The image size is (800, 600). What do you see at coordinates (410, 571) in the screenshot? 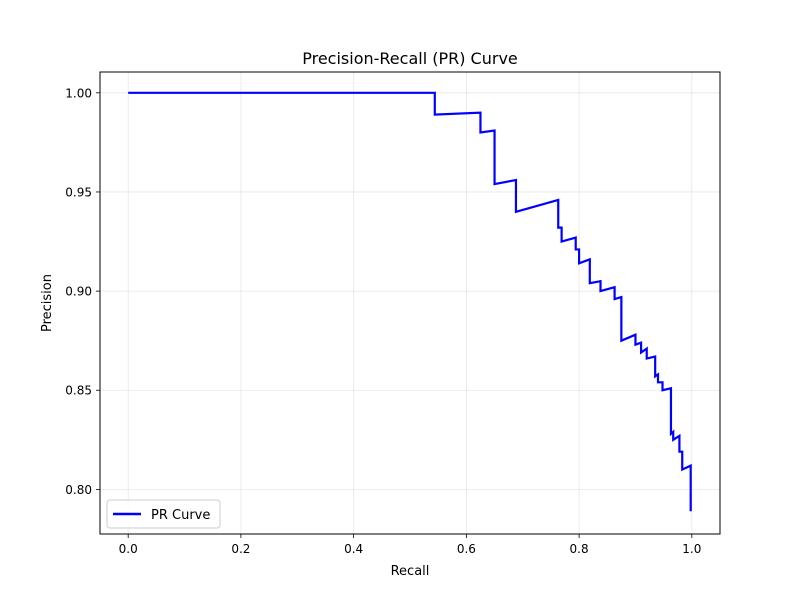
I see `x-axis-label: Recall` at bounding box center [410, 571].